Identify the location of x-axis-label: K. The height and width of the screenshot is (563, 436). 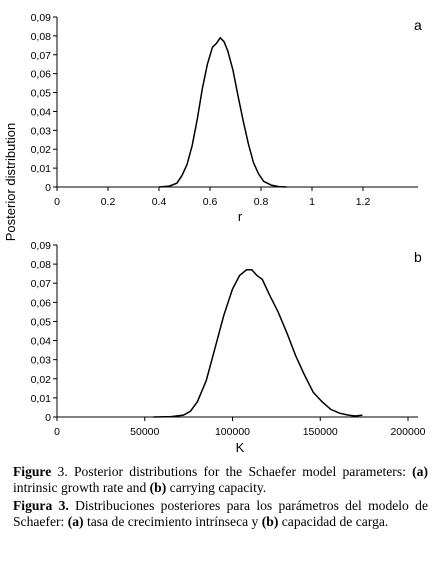
(240, 447).